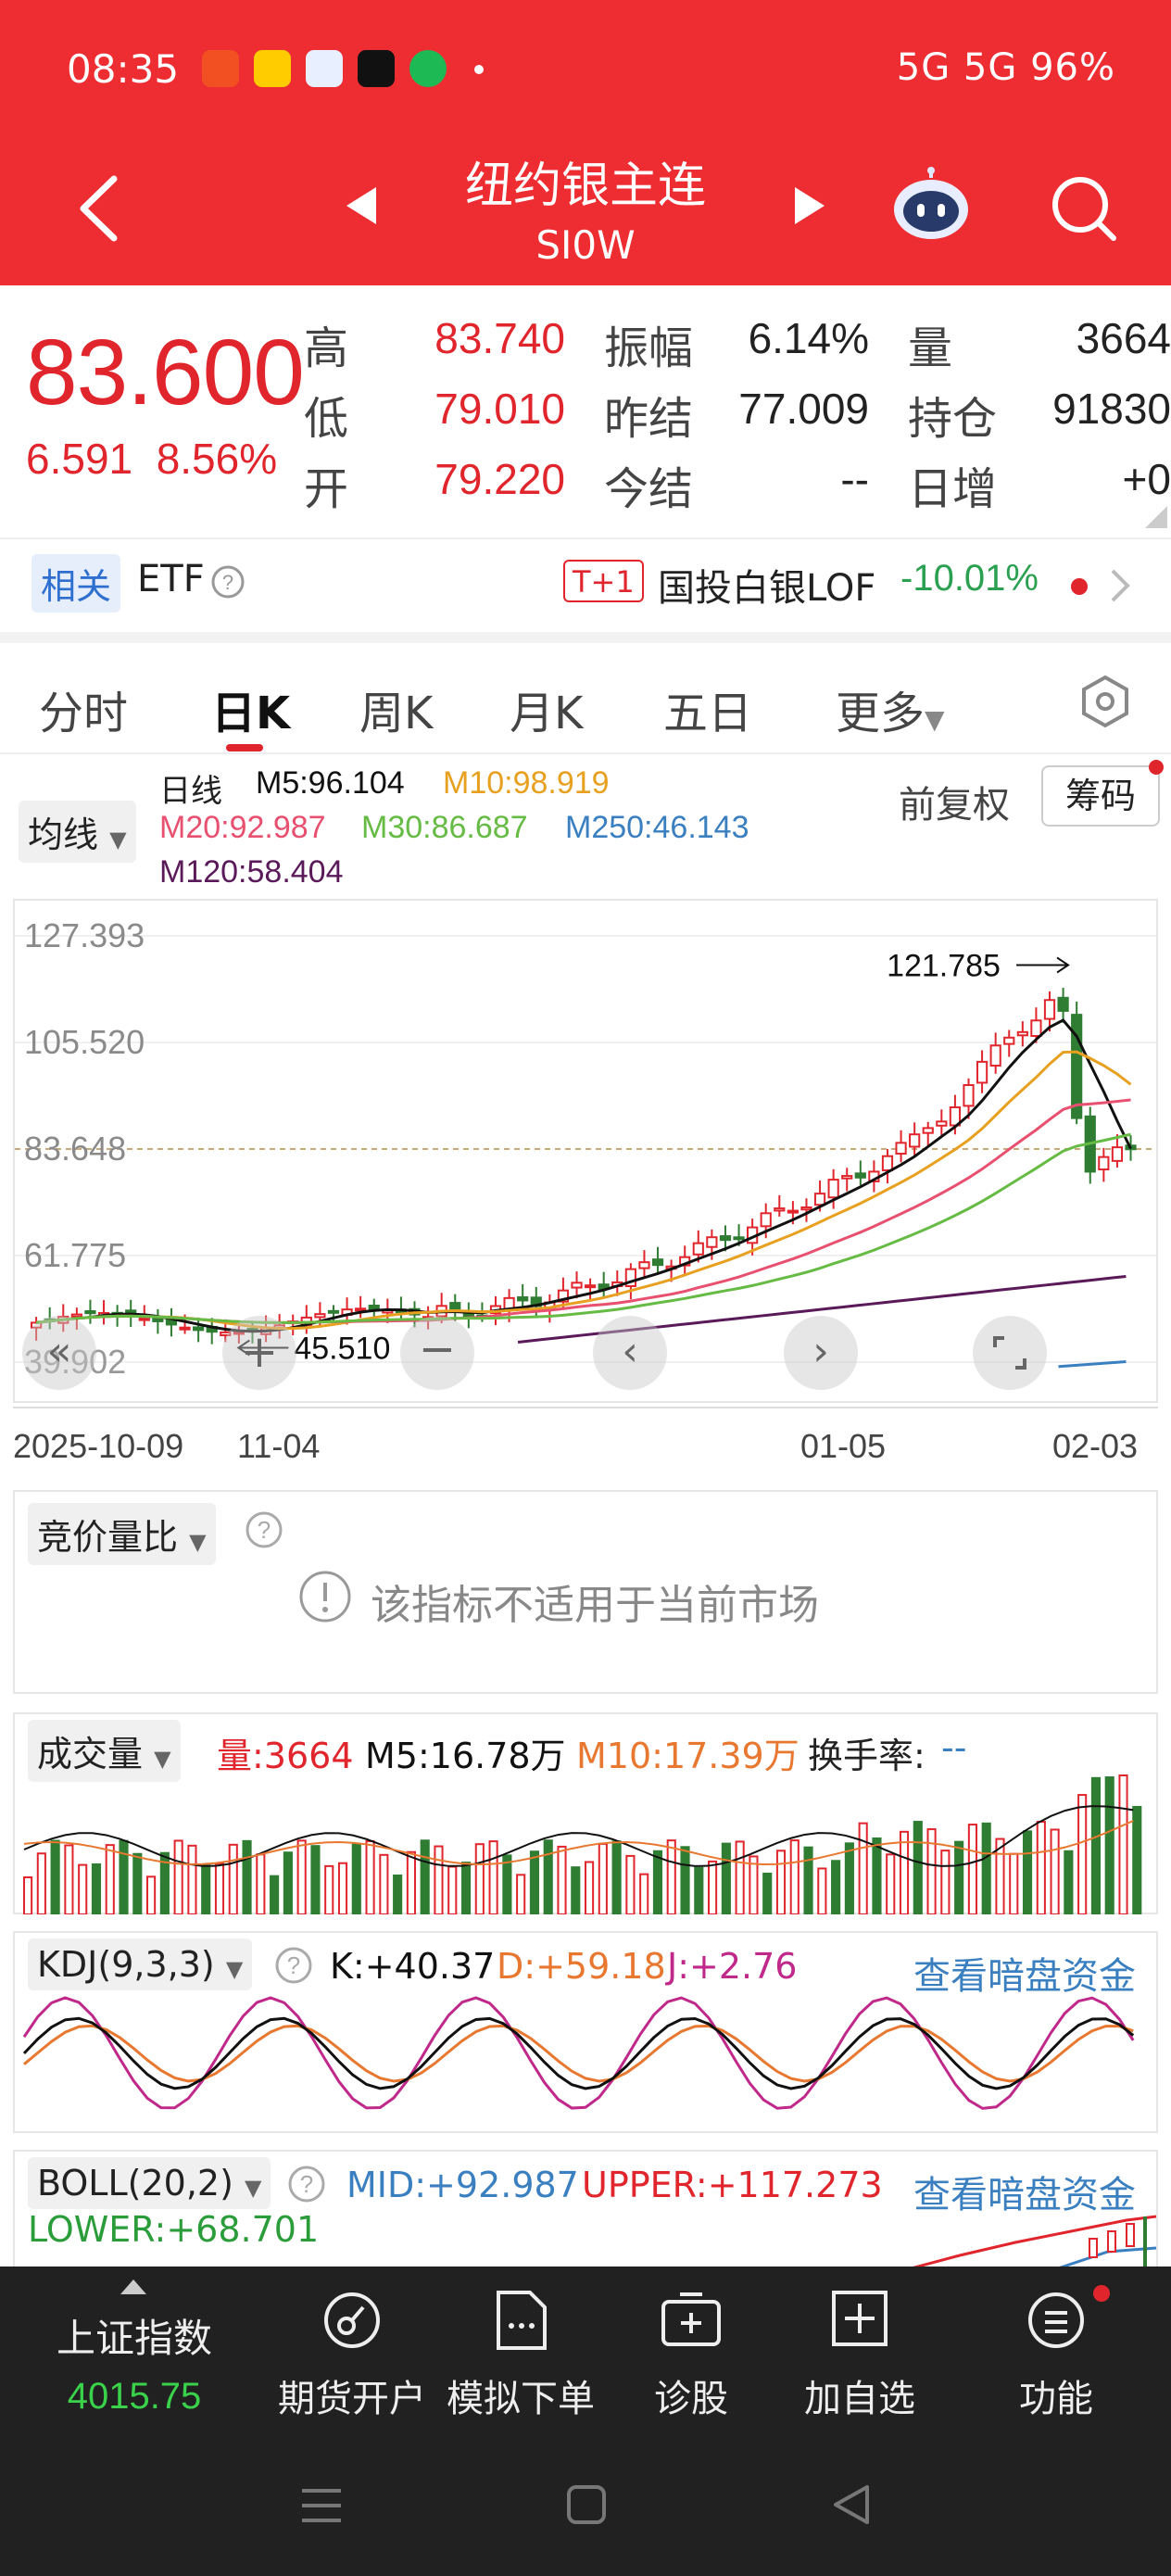 This screenshot has width=1171, height=2576. What do you see at coordinates (243, 1348) in the screenshot?
I see `low-arrowhead` at bounding box center [243, 1348].